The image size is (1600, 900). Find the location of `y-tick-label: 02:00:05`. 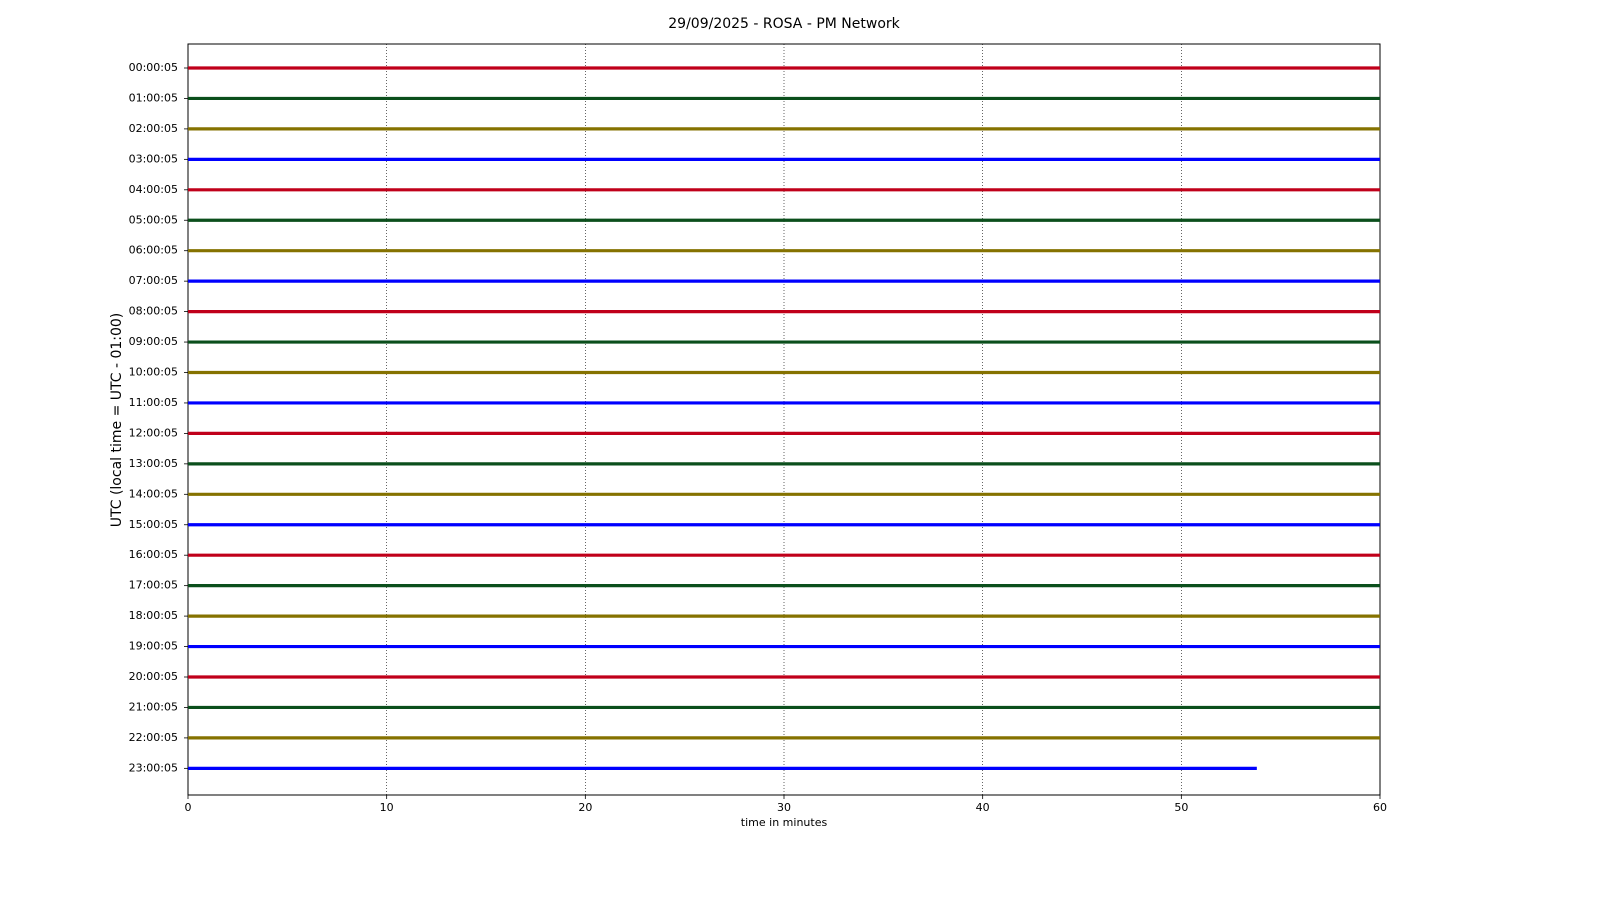

y-tick-label: 02:00:05 is located at coordinates (153, 128).